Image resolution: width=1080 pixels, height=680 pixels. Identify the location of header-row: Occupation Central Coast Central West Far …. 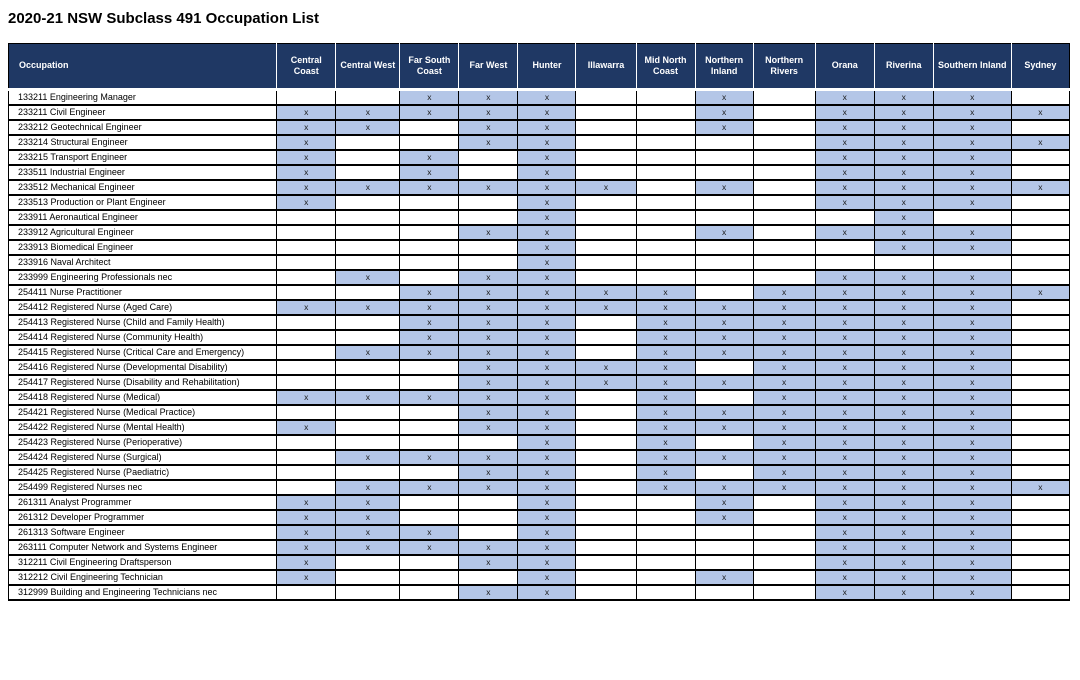
(539, 67).